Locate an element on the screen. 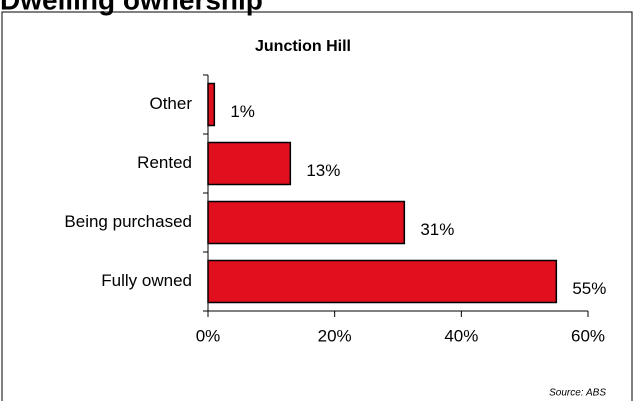  value-label: 31% is located at coordinates (437, 229).